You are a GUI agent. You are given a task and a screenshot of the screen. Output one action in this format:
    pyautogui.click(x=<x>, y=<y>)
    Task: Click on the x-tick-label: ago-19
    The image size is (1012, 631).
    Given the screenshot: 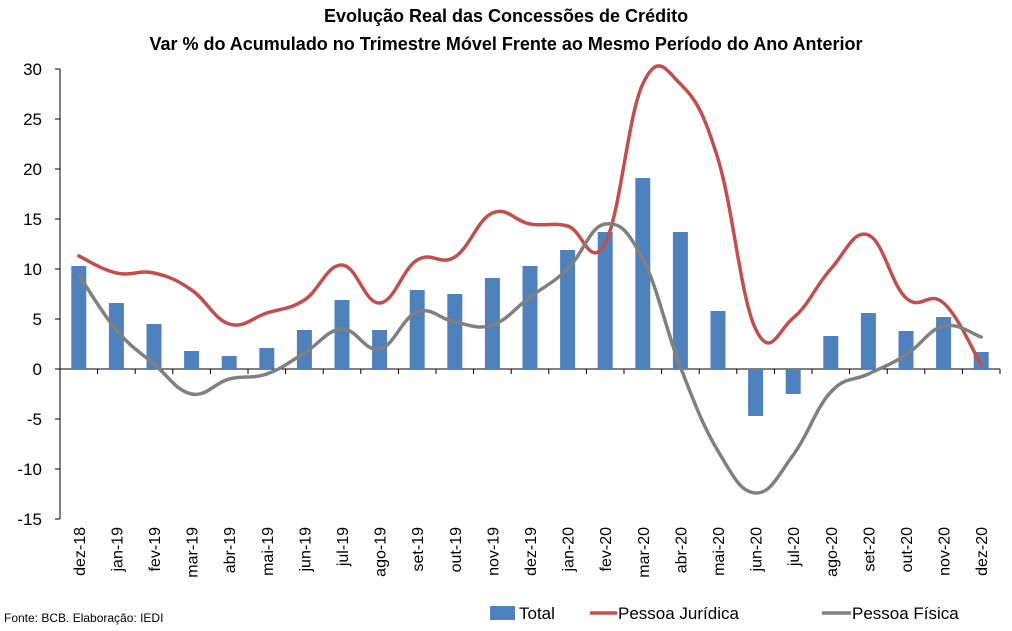 What is the action you would take?
    pyautogui.click(x=381, y=552)
    